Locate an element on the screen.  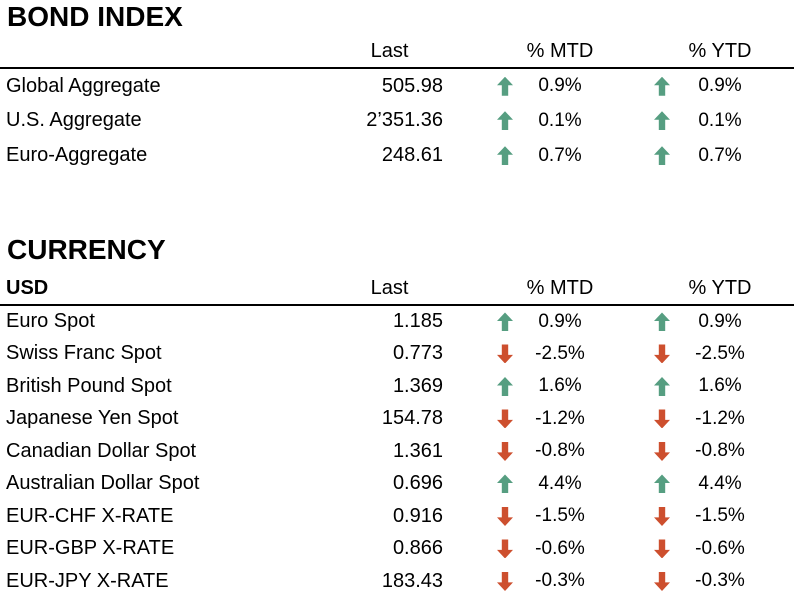
row-name: EUR-JPY X-RATE is located at coordinates (87, 580).